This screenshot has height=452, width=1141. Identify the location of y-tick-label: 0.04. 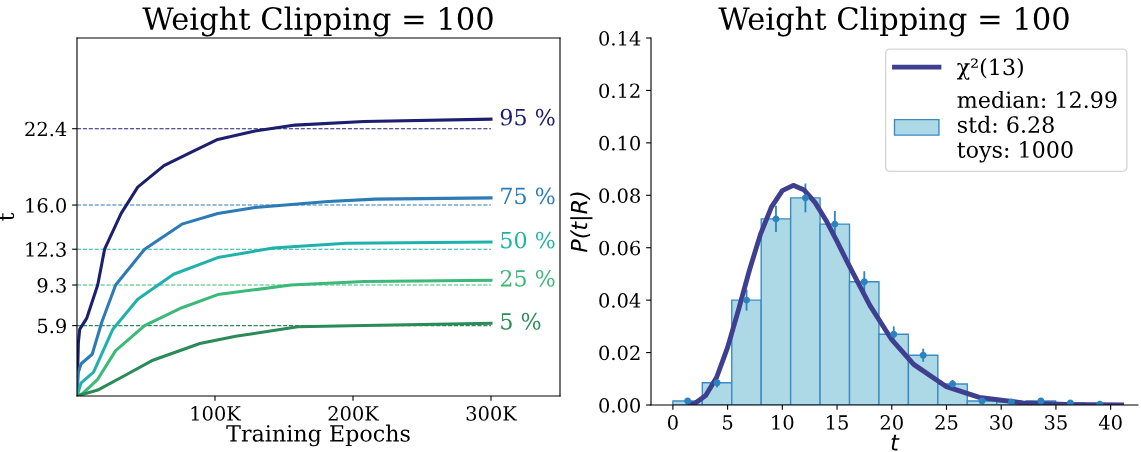
(620, 300).